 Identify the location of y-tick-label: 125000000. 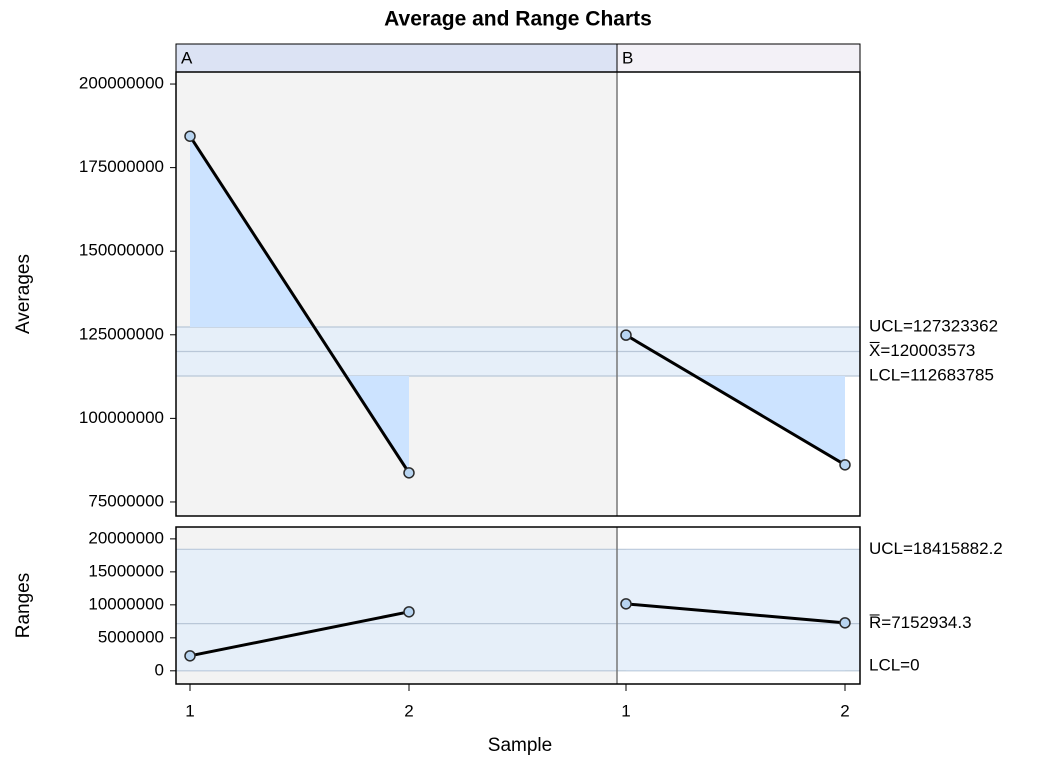
(121, 333).